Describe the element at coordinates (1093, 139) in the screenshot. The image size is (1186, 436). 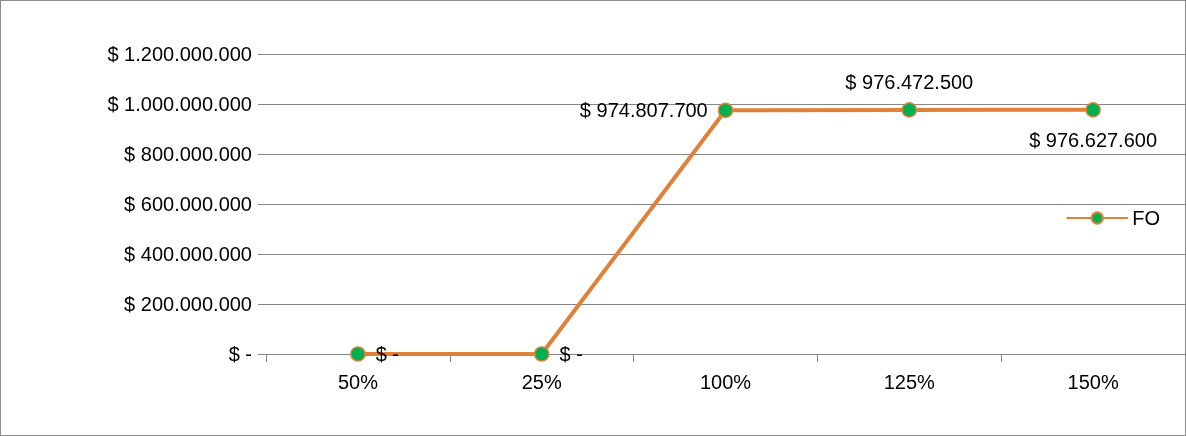
I see `data-label: $ 976.627.600` at that location.